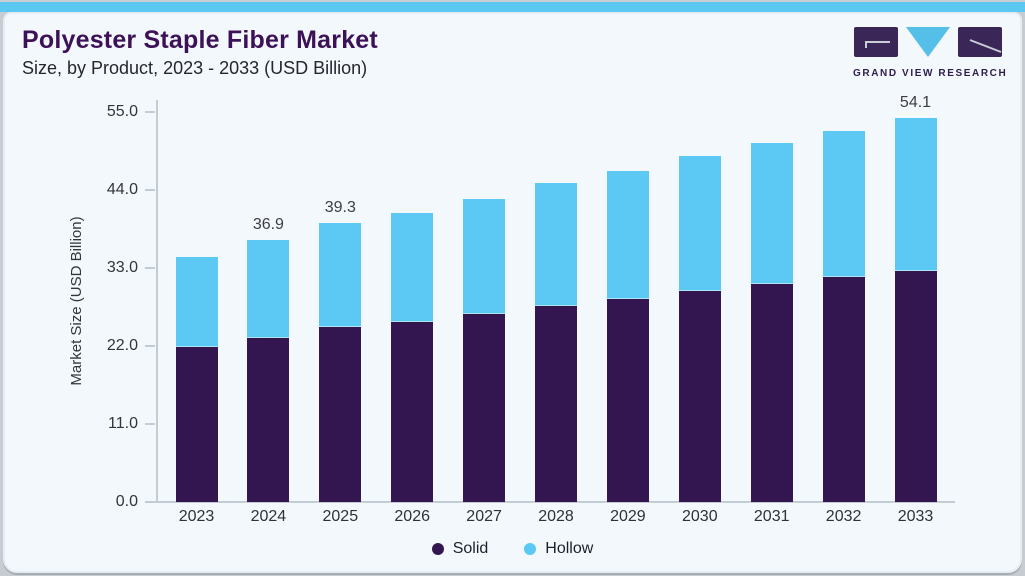 The height and width of the screenshot is (576, 1025). What do you see at coordinates (771, 516) in the screenshot?
I see `x-tick-label-2031: 2031` at bounding box center [771, 516].